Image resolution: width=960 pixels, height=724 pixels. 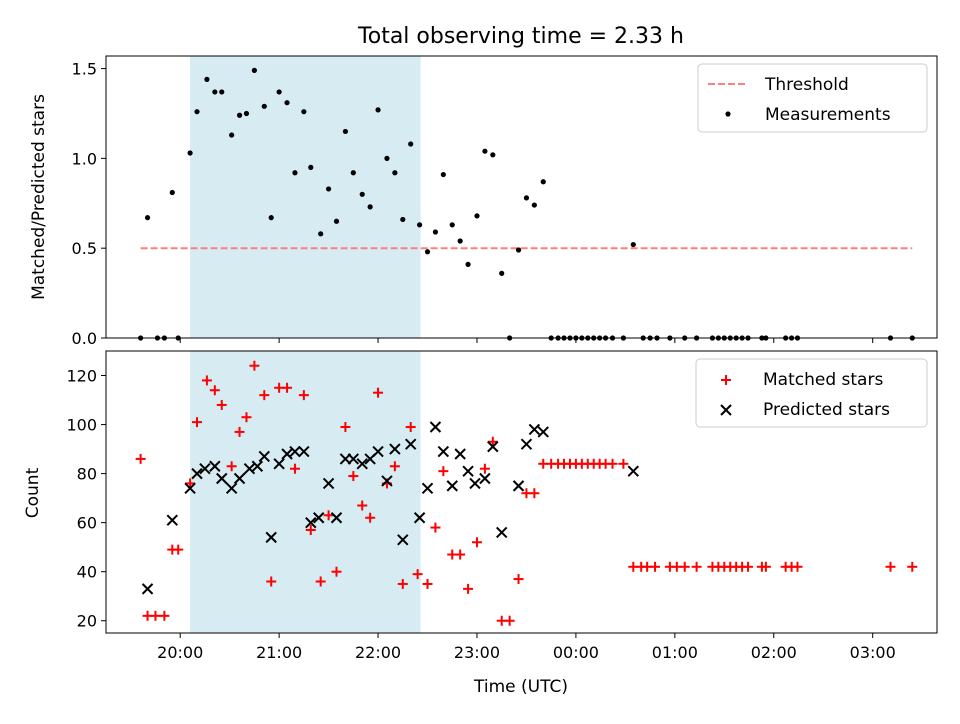 What do you see at coordinates (826, 410) in the screenshot?
I see `predicted-legend-label: Predicted stars` at bounding box center [826, 410].